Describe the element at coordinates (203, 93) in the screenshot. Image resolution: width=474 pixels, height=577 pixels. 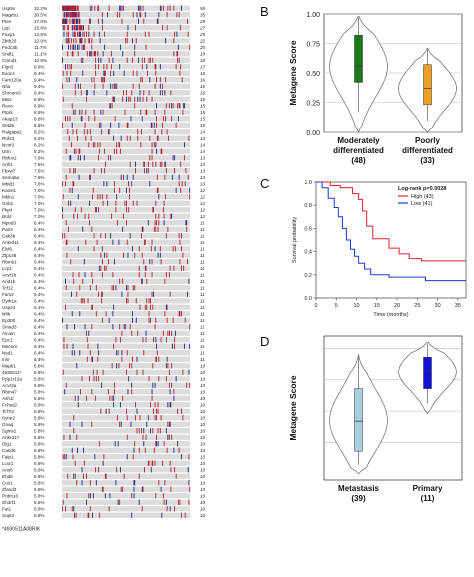
I see `gene-count: 16` at that location.